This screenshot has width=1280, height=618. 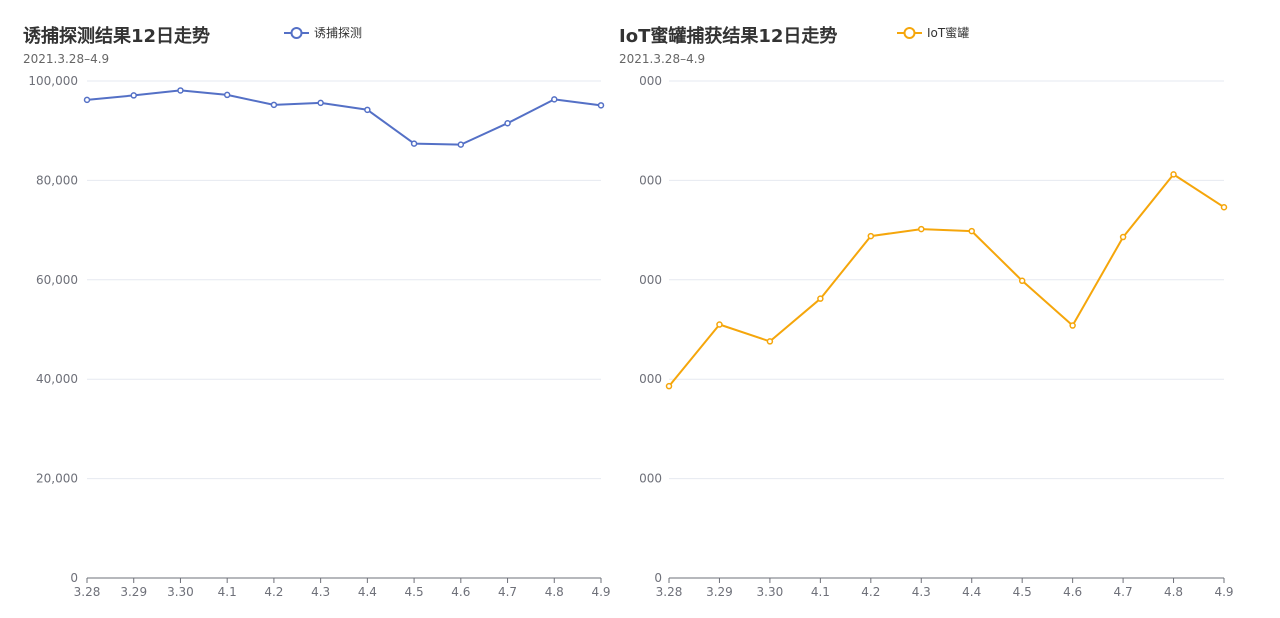 I want to click on y-tick-label: 2,000, so click(x=651, y=379).